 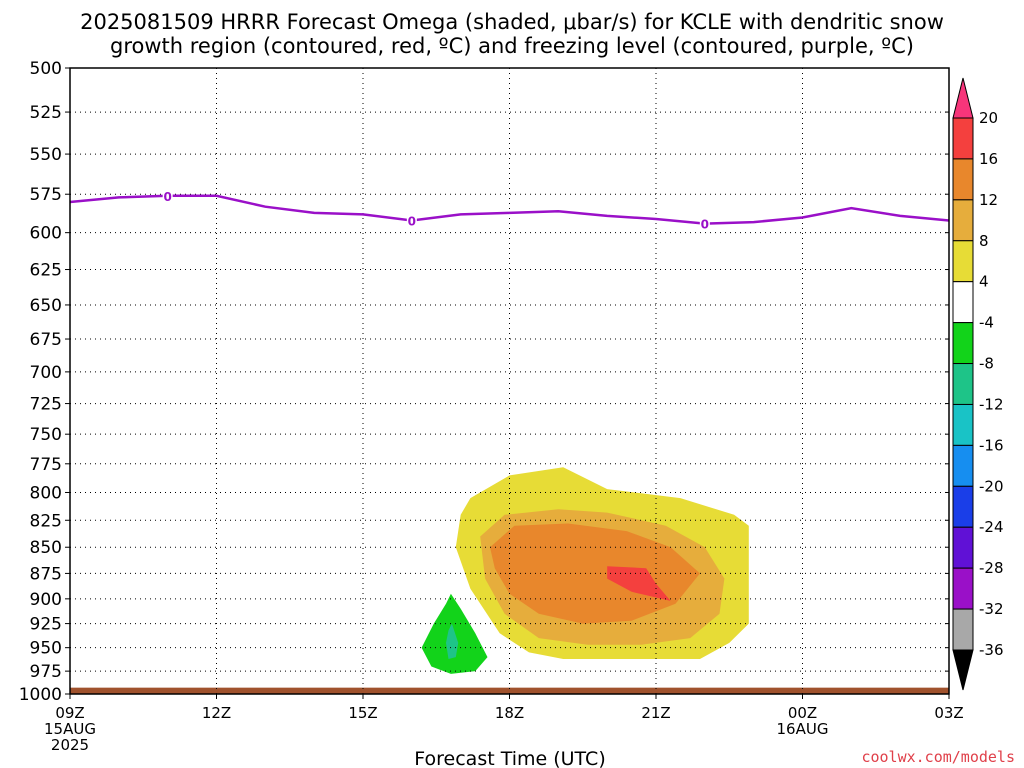 I want to click on y-tick-label: 525, so click(x=46, y=113).